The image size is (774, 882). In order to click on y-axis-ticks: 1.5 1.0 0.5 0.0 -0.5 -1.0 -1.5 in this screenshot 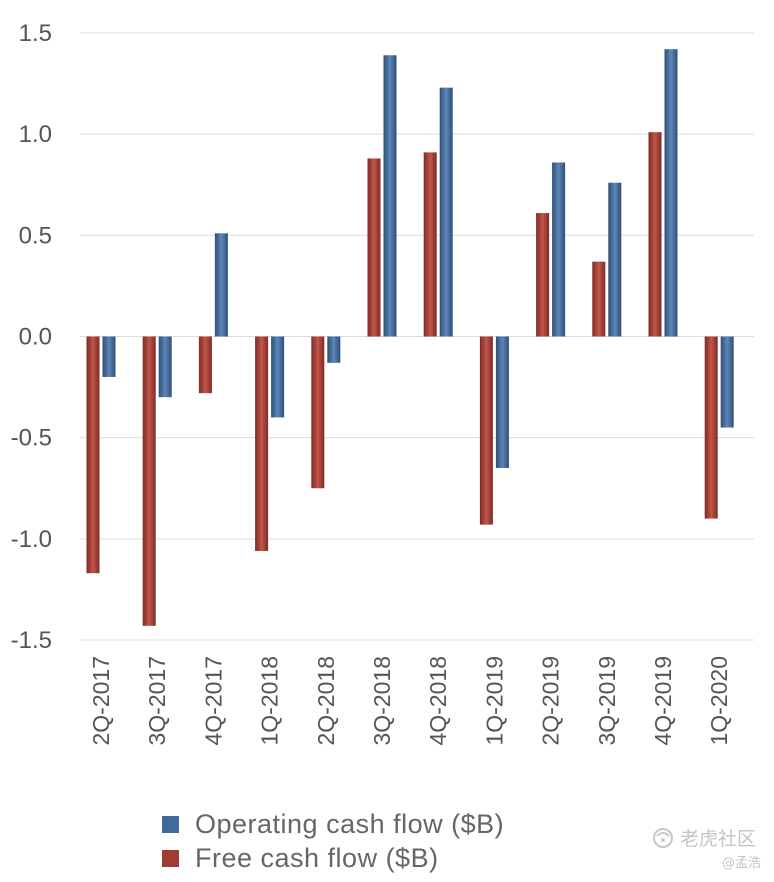, I will do `click(31, 337)`.